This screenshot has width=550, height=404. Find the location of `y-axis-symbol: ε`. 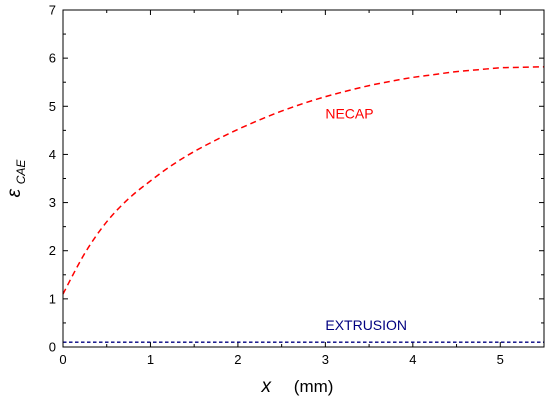

y-axis-symbol: ε is located at coordinates (14, 192).